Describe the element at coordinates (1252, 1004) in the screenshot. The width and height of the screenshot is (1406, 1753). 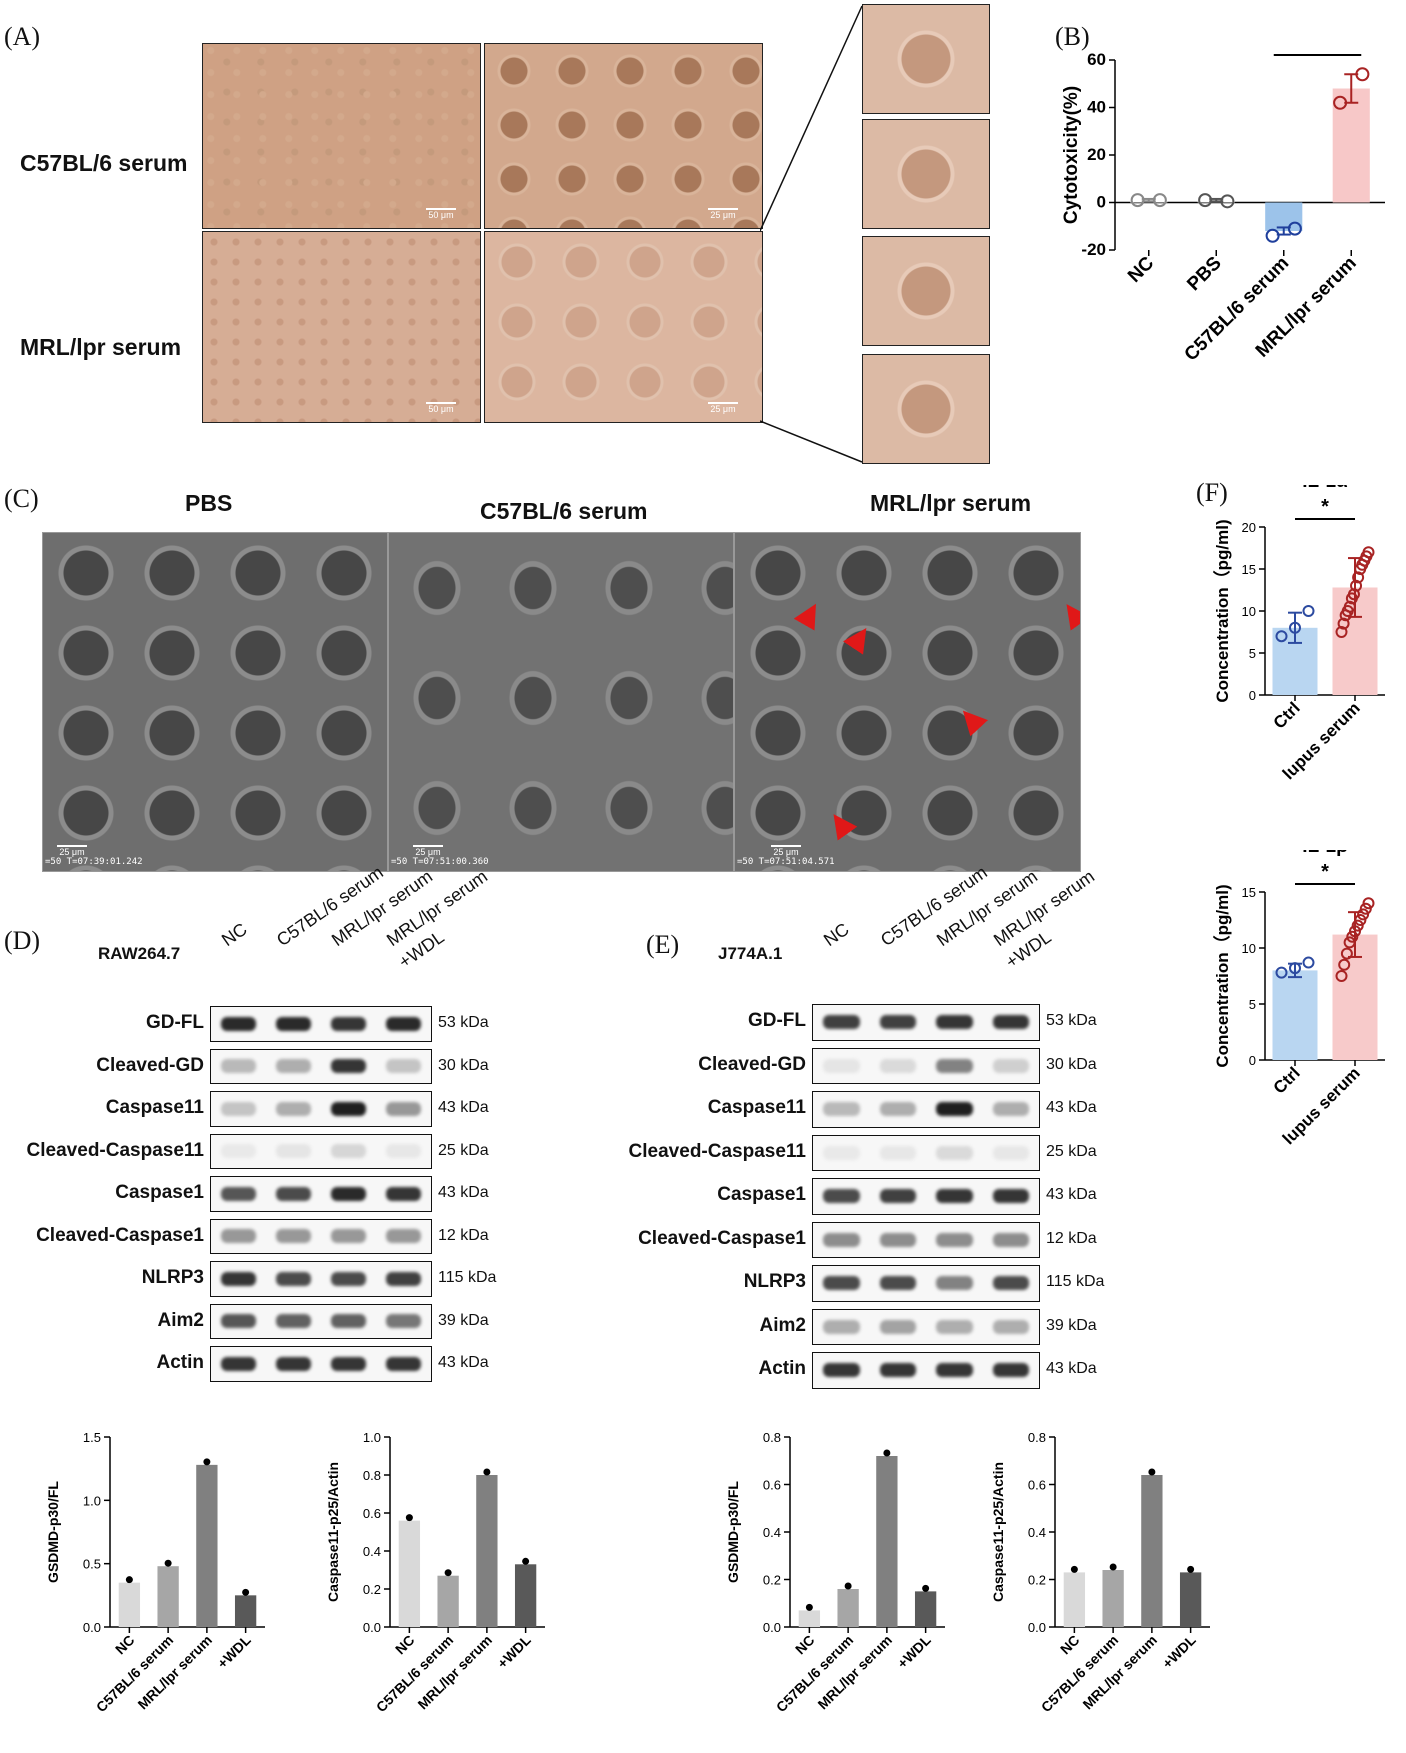
I see `y-tick-label: 5` at that location.